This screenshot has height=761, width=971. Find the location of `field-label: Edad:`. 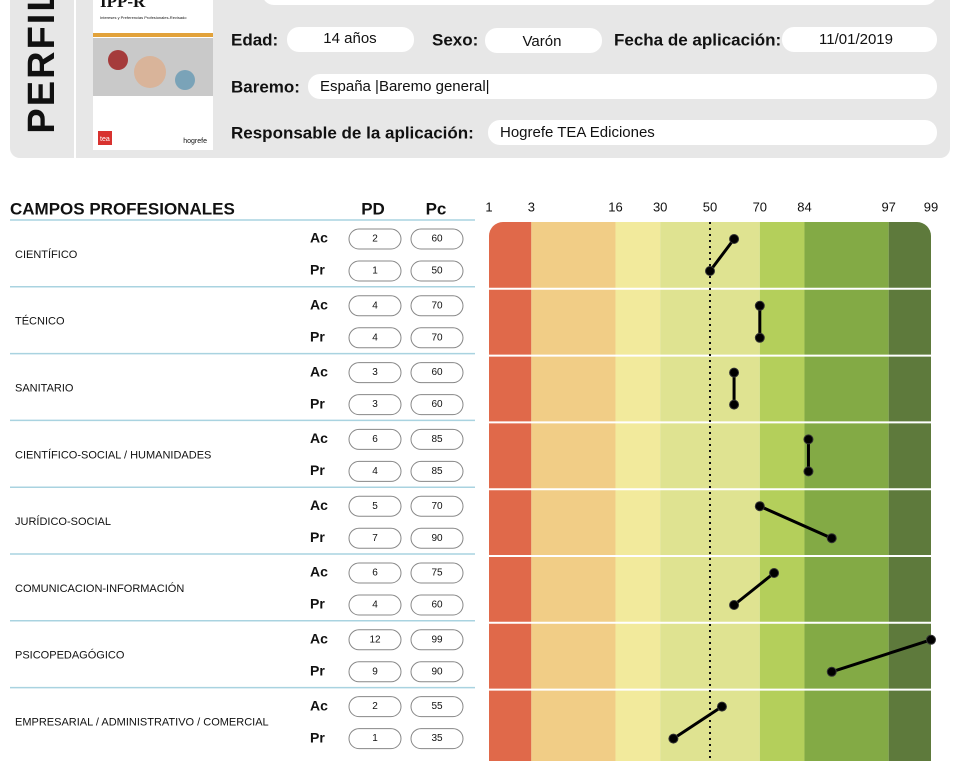

field-label: Edad: is located at coordinates (254, 39).